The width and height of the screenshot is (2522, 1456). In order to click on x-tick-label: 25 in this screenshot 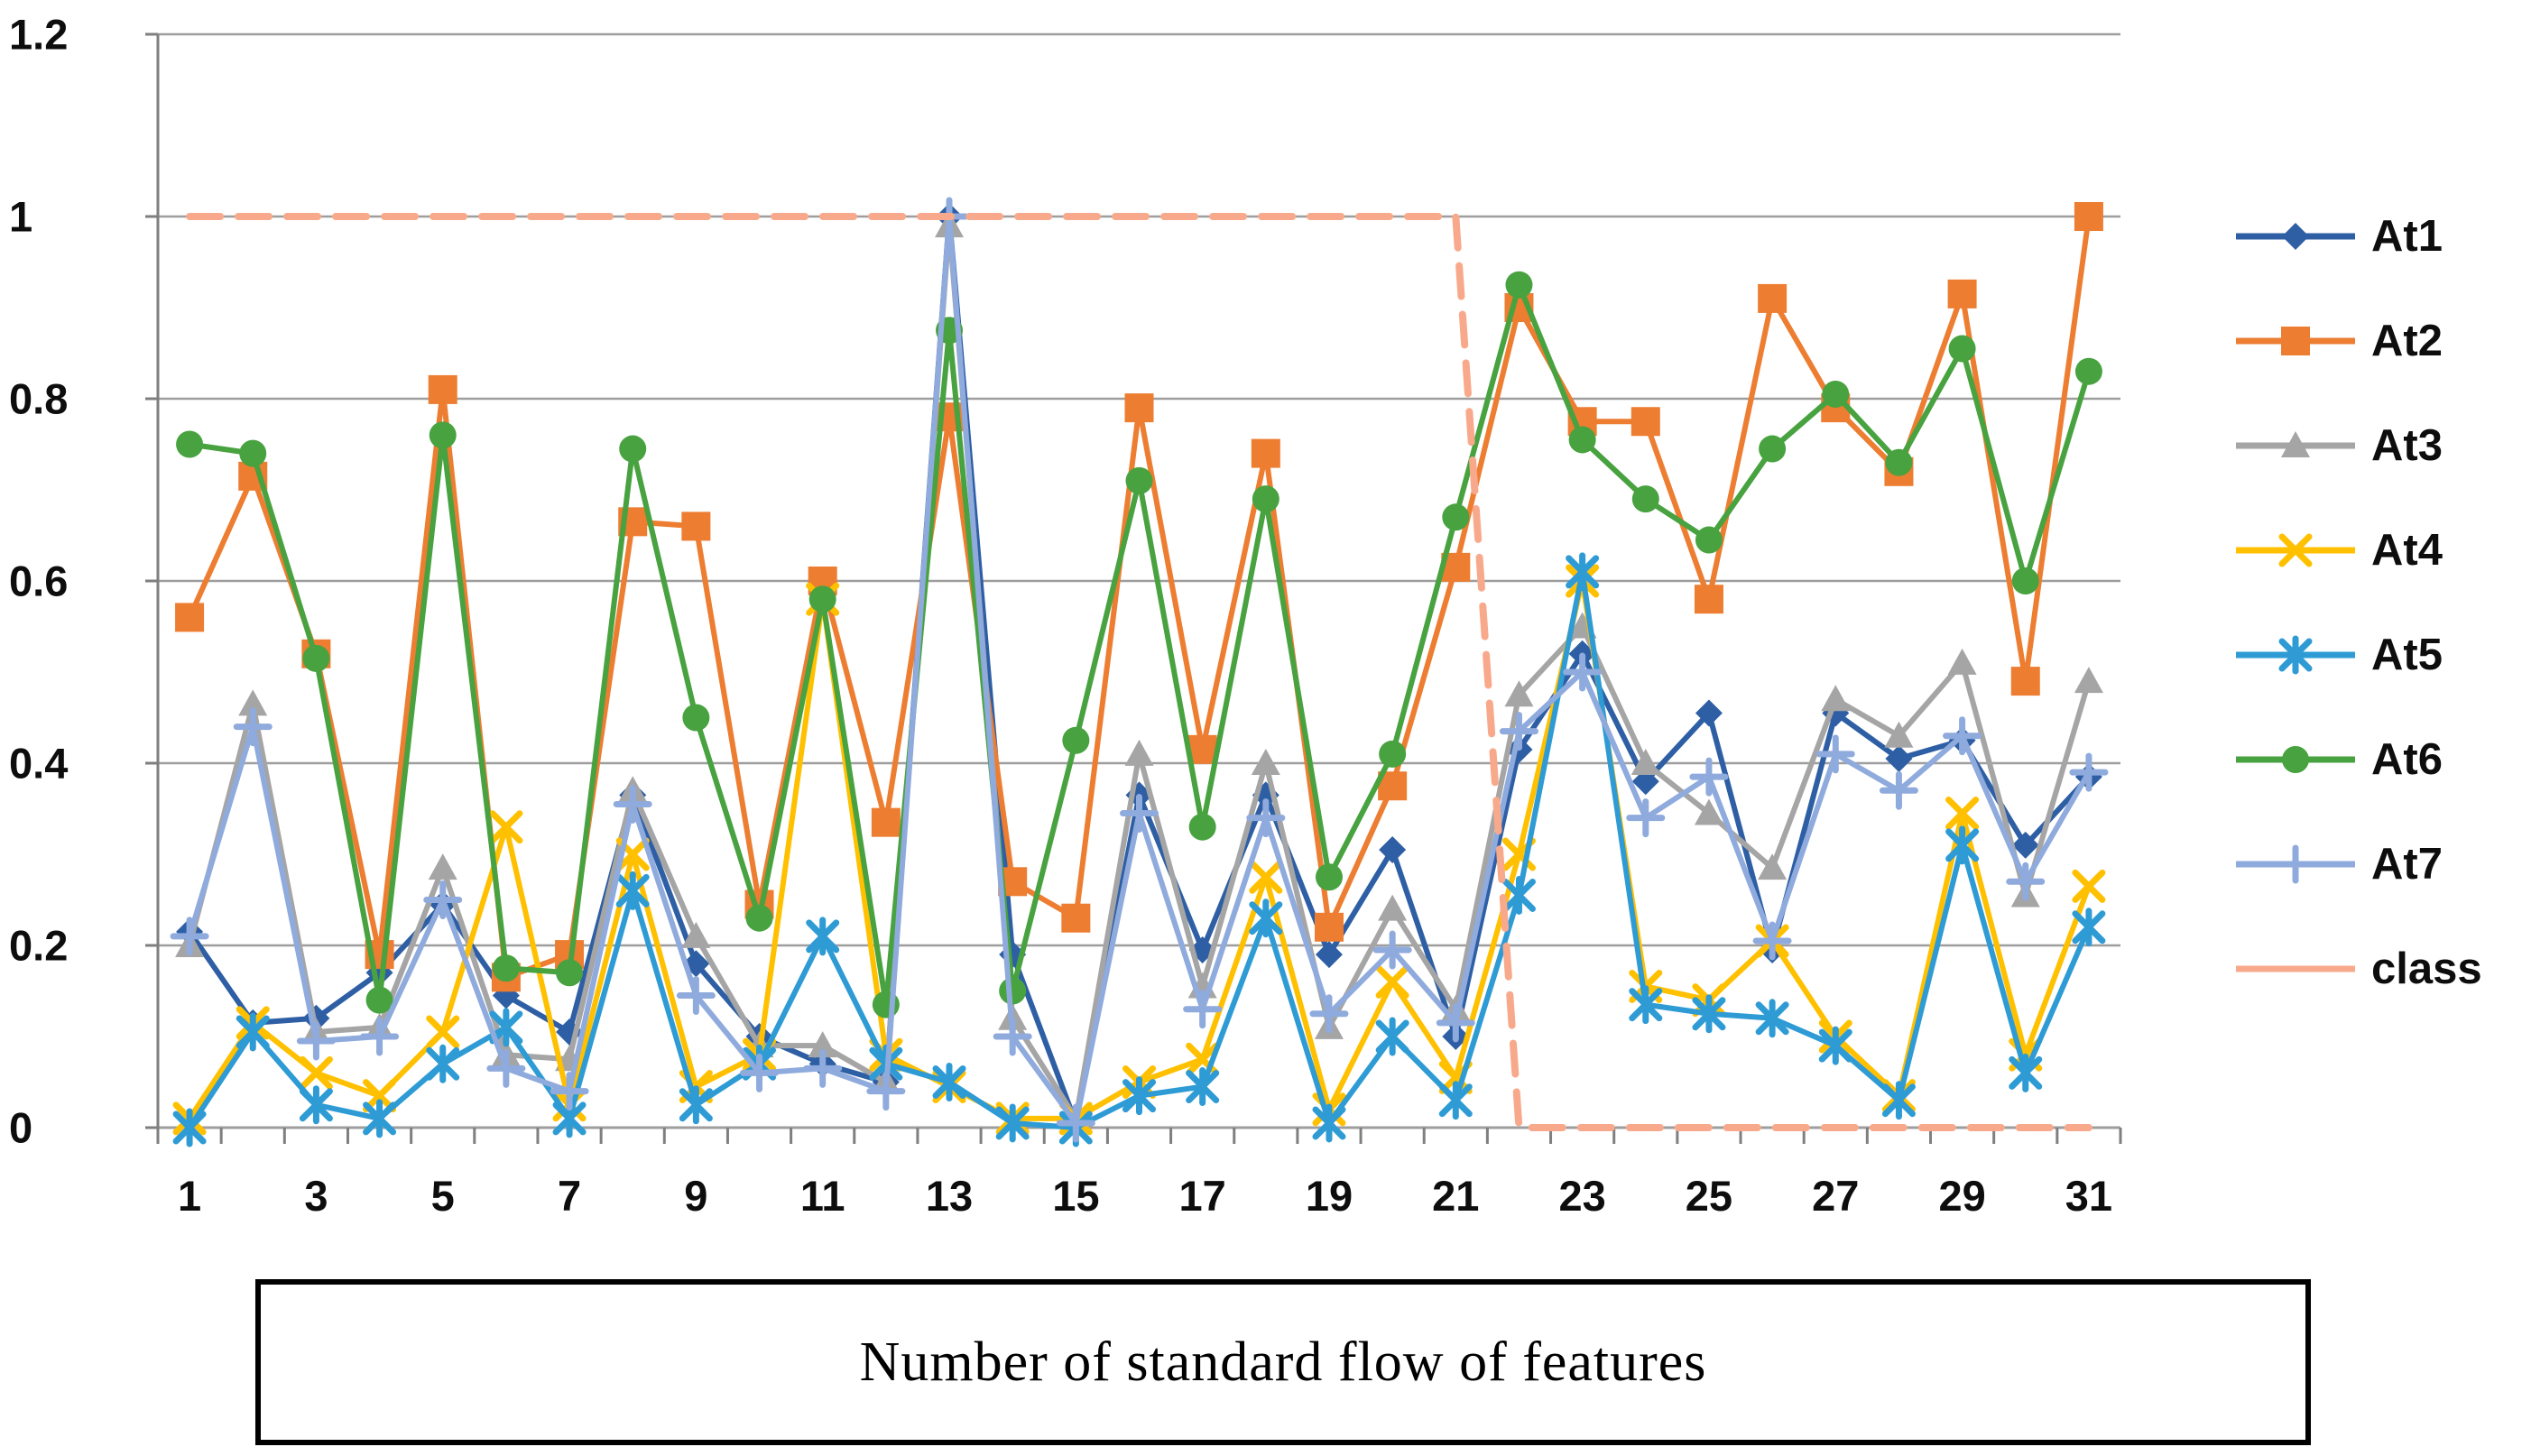, I will do `click(1709, 1196)`.